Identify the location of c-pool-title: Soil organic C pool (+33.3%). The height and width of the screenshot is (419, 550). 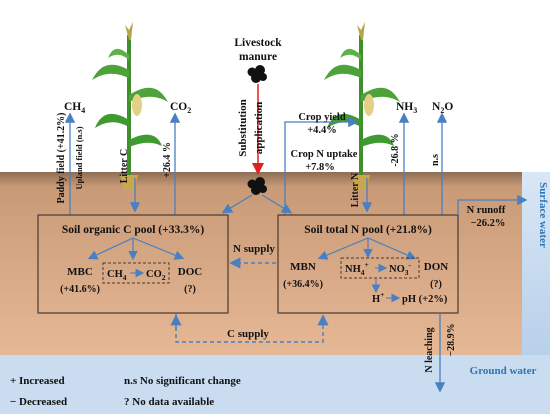
(133, 230).